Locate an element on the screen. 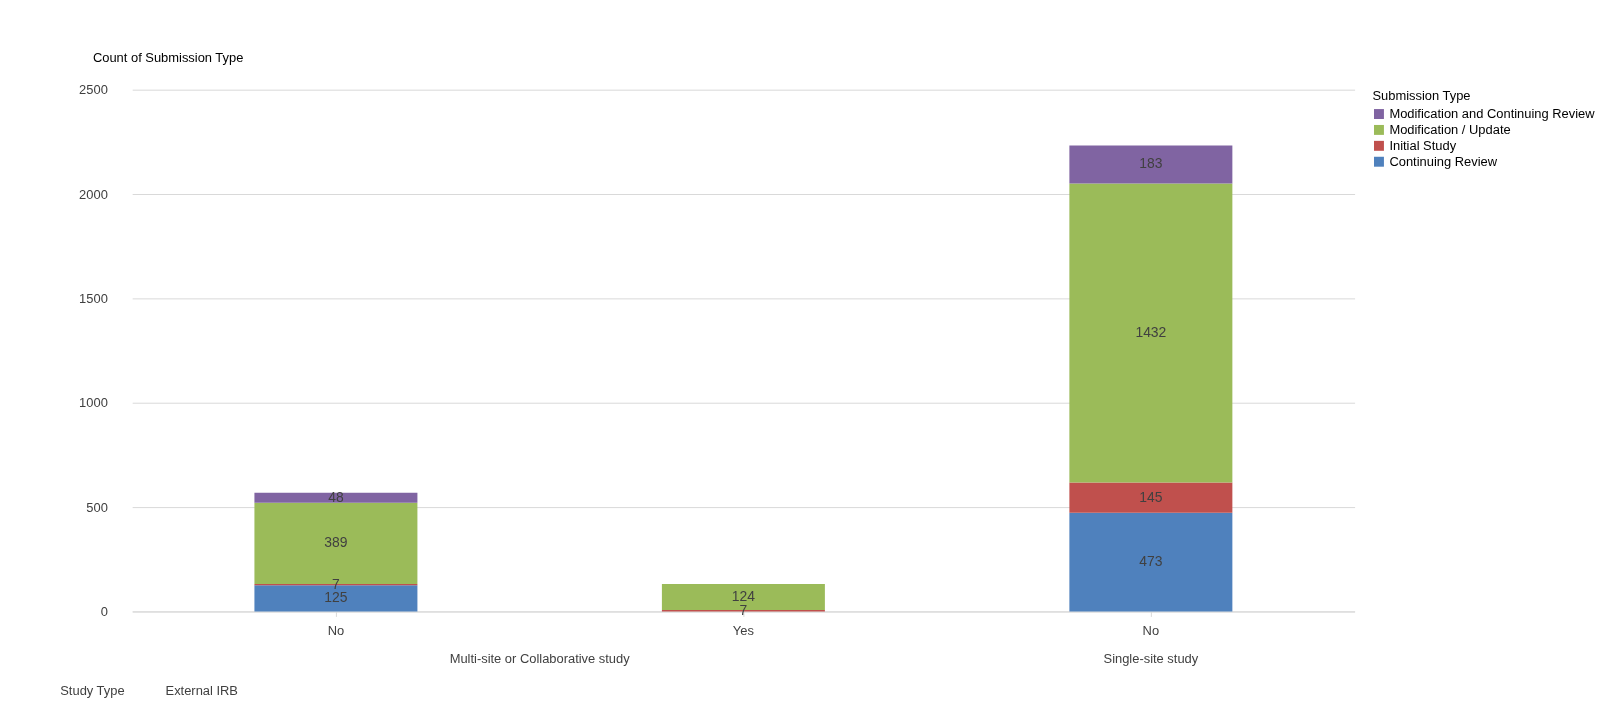 The image size is (1615, 708). x-tick-label: Yes is located at coordinates (743, 630).